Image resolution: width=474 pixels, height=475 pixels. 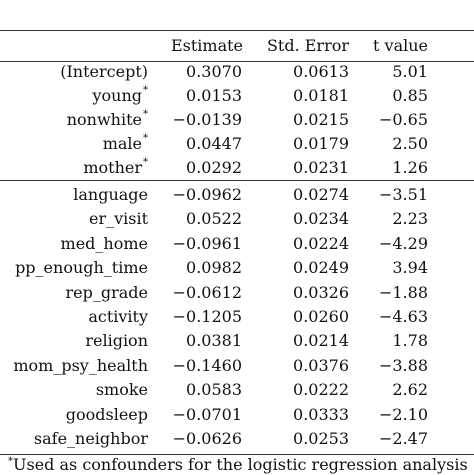 What do you see at coordinates (321, 243) in the screenshot?
I see `cell-std-error: 0.0224` at bounding box center [321, 243].